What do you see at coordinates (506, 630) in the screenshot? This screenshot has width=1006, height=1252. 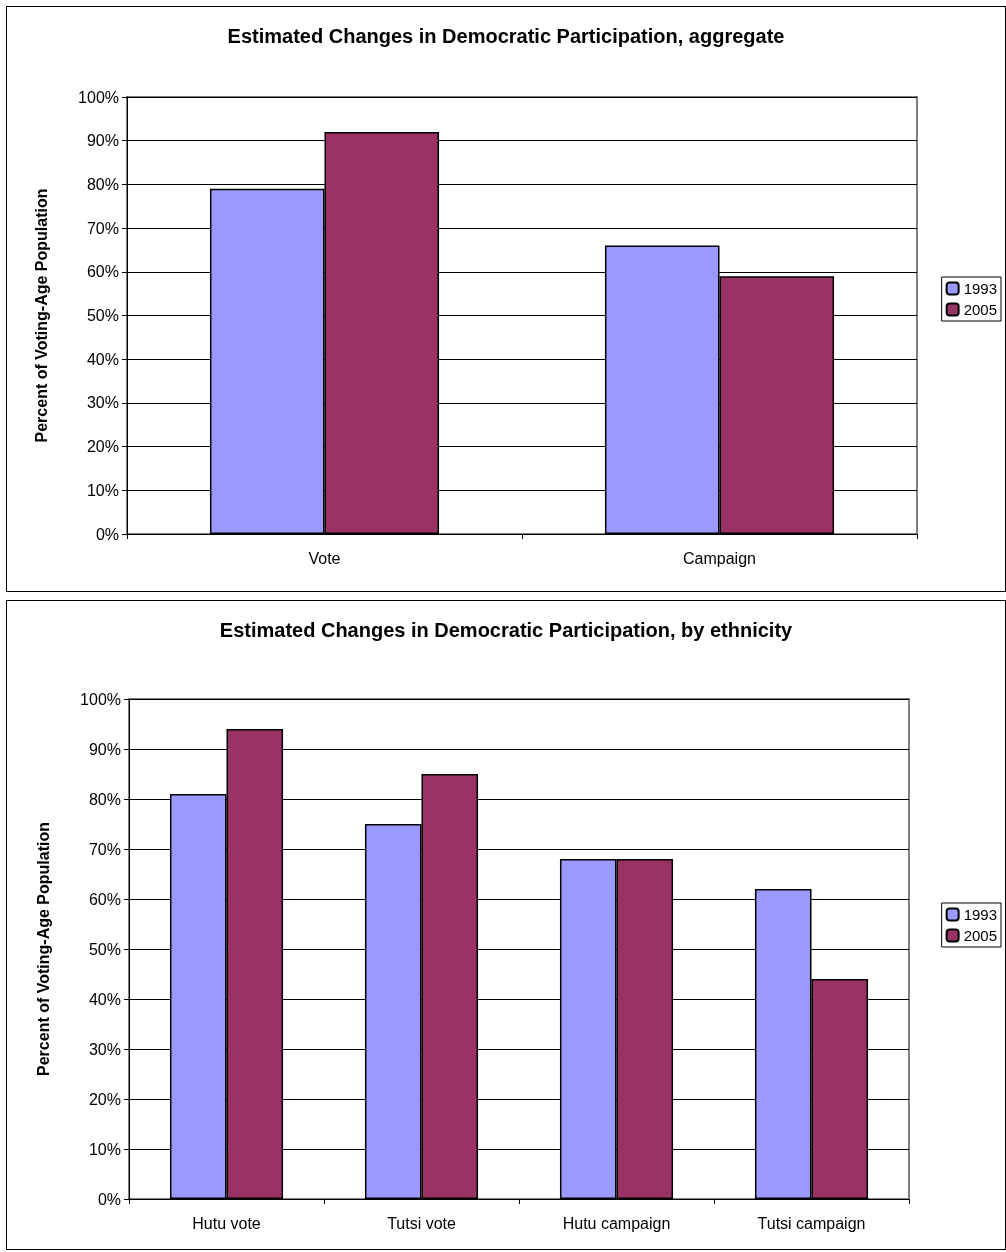 I see `chart-title: Estimated Changes in Democratic Participation, by ethnicity` at bounding box center [506, 630].